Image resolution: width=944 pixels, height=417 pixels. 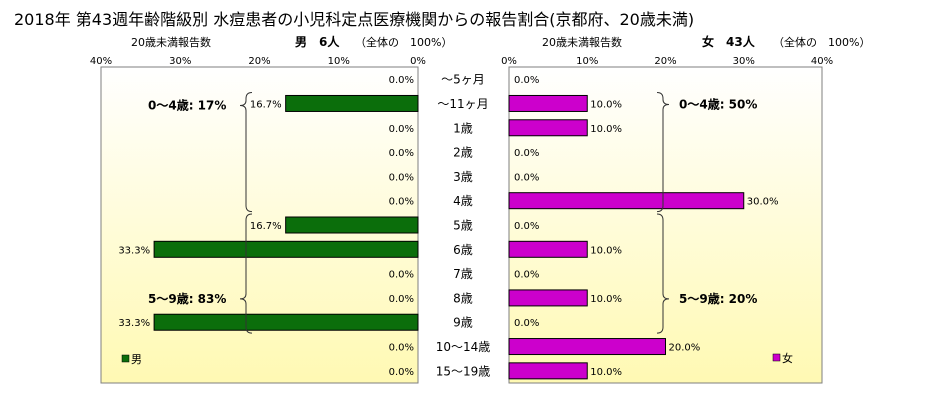 I want to click on female-x-tick-label: 20%, so click(x=665, y=61).